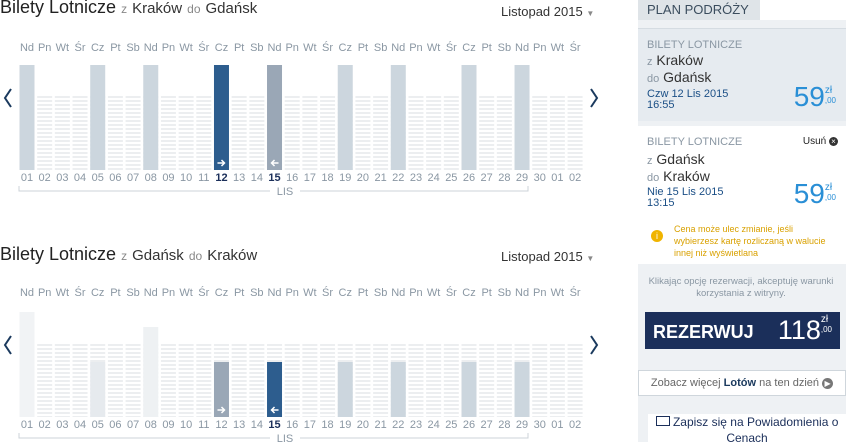 The height and width of the screenshot is (446, 846). What do you see at coordinates (657, 236) in the screenshot?
I see `info-icon: i` at bounding box center [657, 236].